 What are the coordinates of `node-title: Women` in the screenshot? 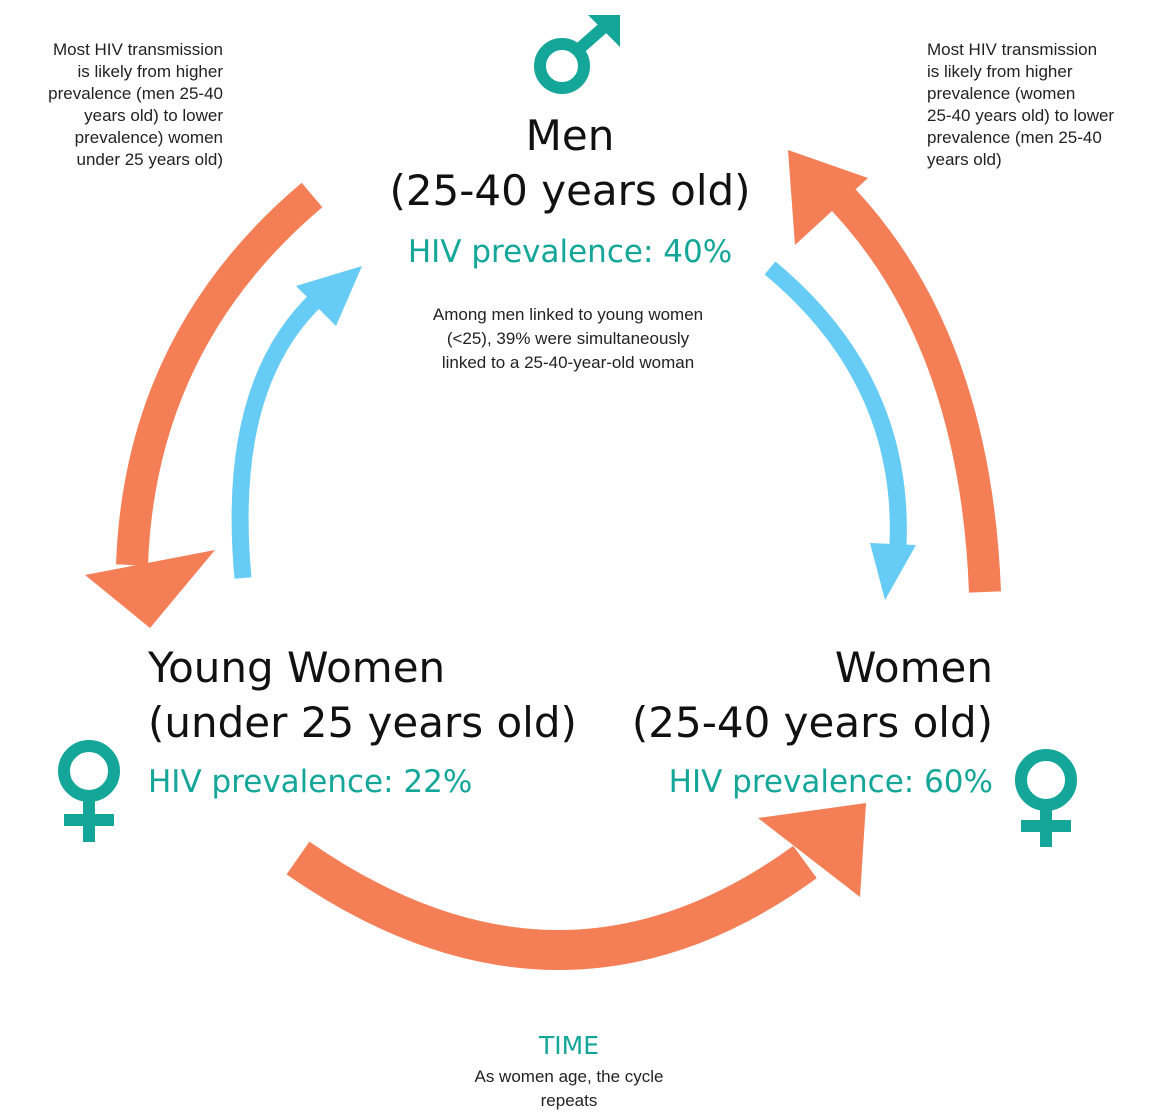 It's located at (914, 667).